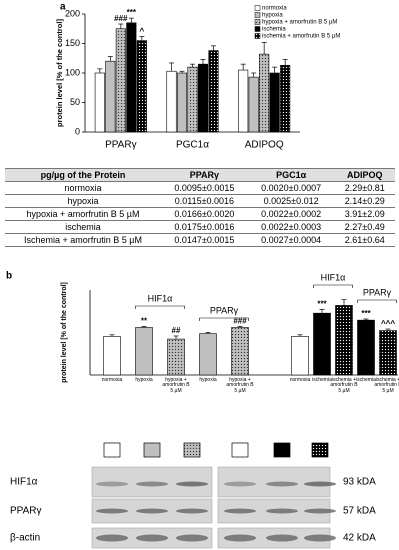 The image size is (399, 550). I want to click on table-cell: 2.27±0.49, so click(364, 227).